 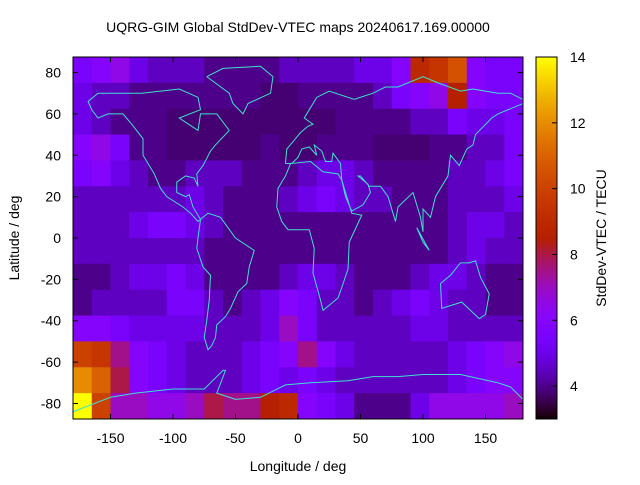 What do you see at coordinates (298, 466) in the screenshot?
I see `x-axis-label: Longitude / deg` at bounding box center [298, 466].